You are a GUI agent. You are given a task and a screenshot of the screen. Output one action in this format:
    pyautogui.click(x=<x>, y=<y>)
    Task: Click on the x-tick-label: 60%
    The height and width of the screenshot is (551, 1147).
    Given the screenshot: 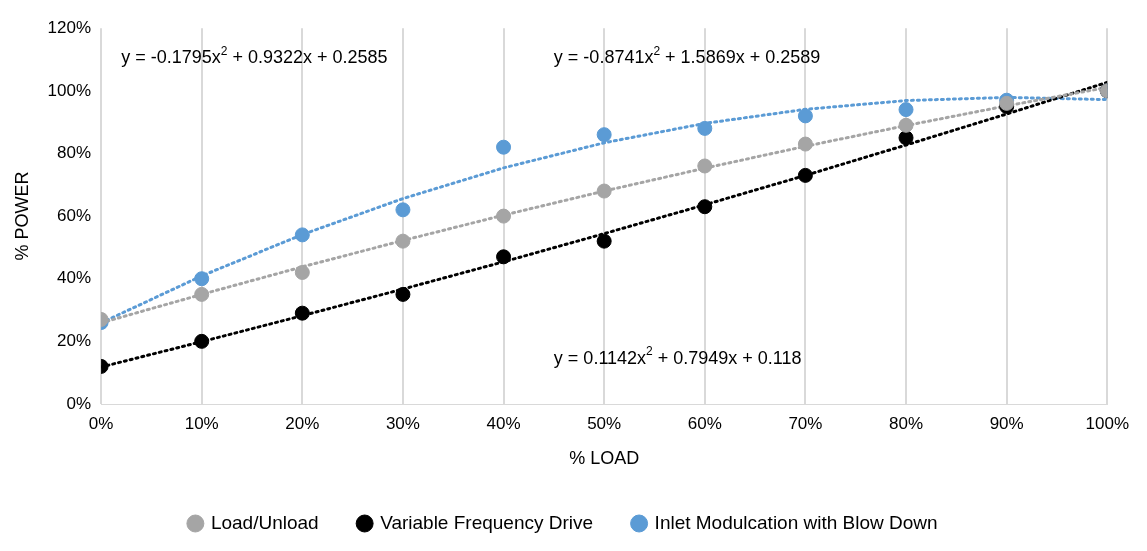 What is the action you would take?
    pyautogui.click(x=704, y=423)
    